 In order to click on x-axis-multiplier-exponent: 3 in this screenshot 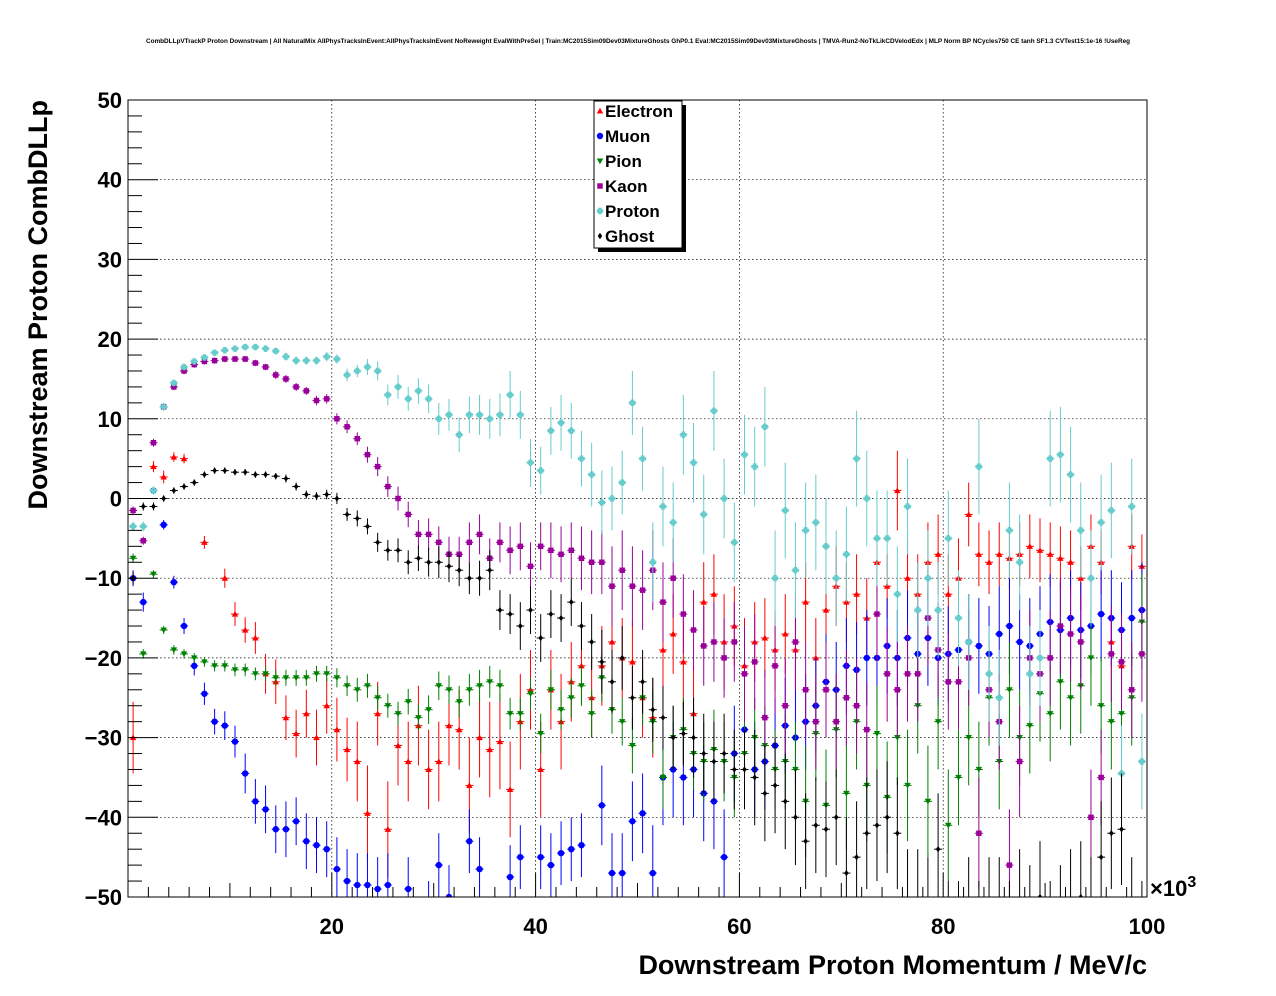, I will do `click(1191, 882)`.